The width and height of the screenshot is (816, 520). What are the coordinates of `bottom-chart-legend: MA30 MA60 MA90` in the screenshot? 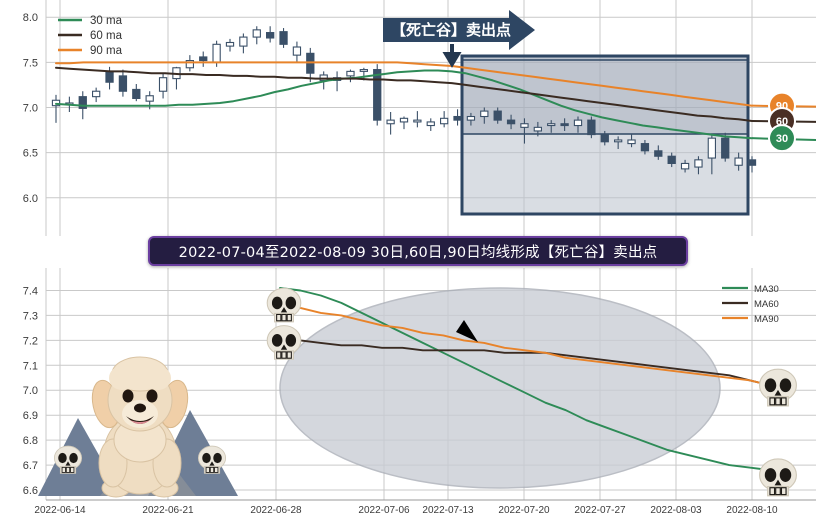 It's located at (750, 304).